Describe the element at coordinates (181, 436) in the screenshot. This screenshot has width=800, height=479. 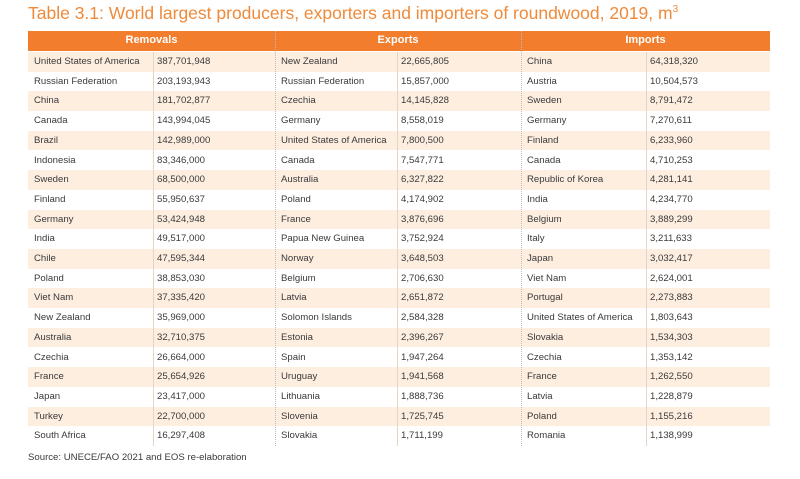
I see `value: 16,297,408` at that location.